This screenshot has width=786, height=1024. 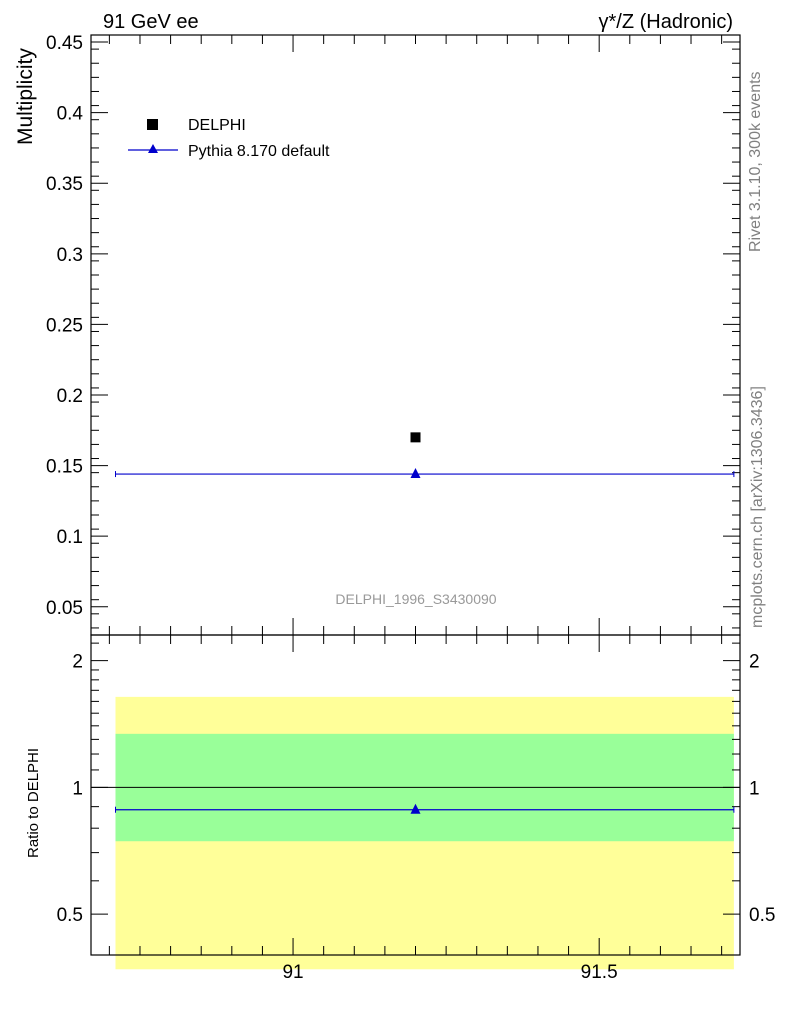 What do you see at coordinates (415, 437) in the screenshot?
I see `data-point-delphi` at bounding box center [415, 437].